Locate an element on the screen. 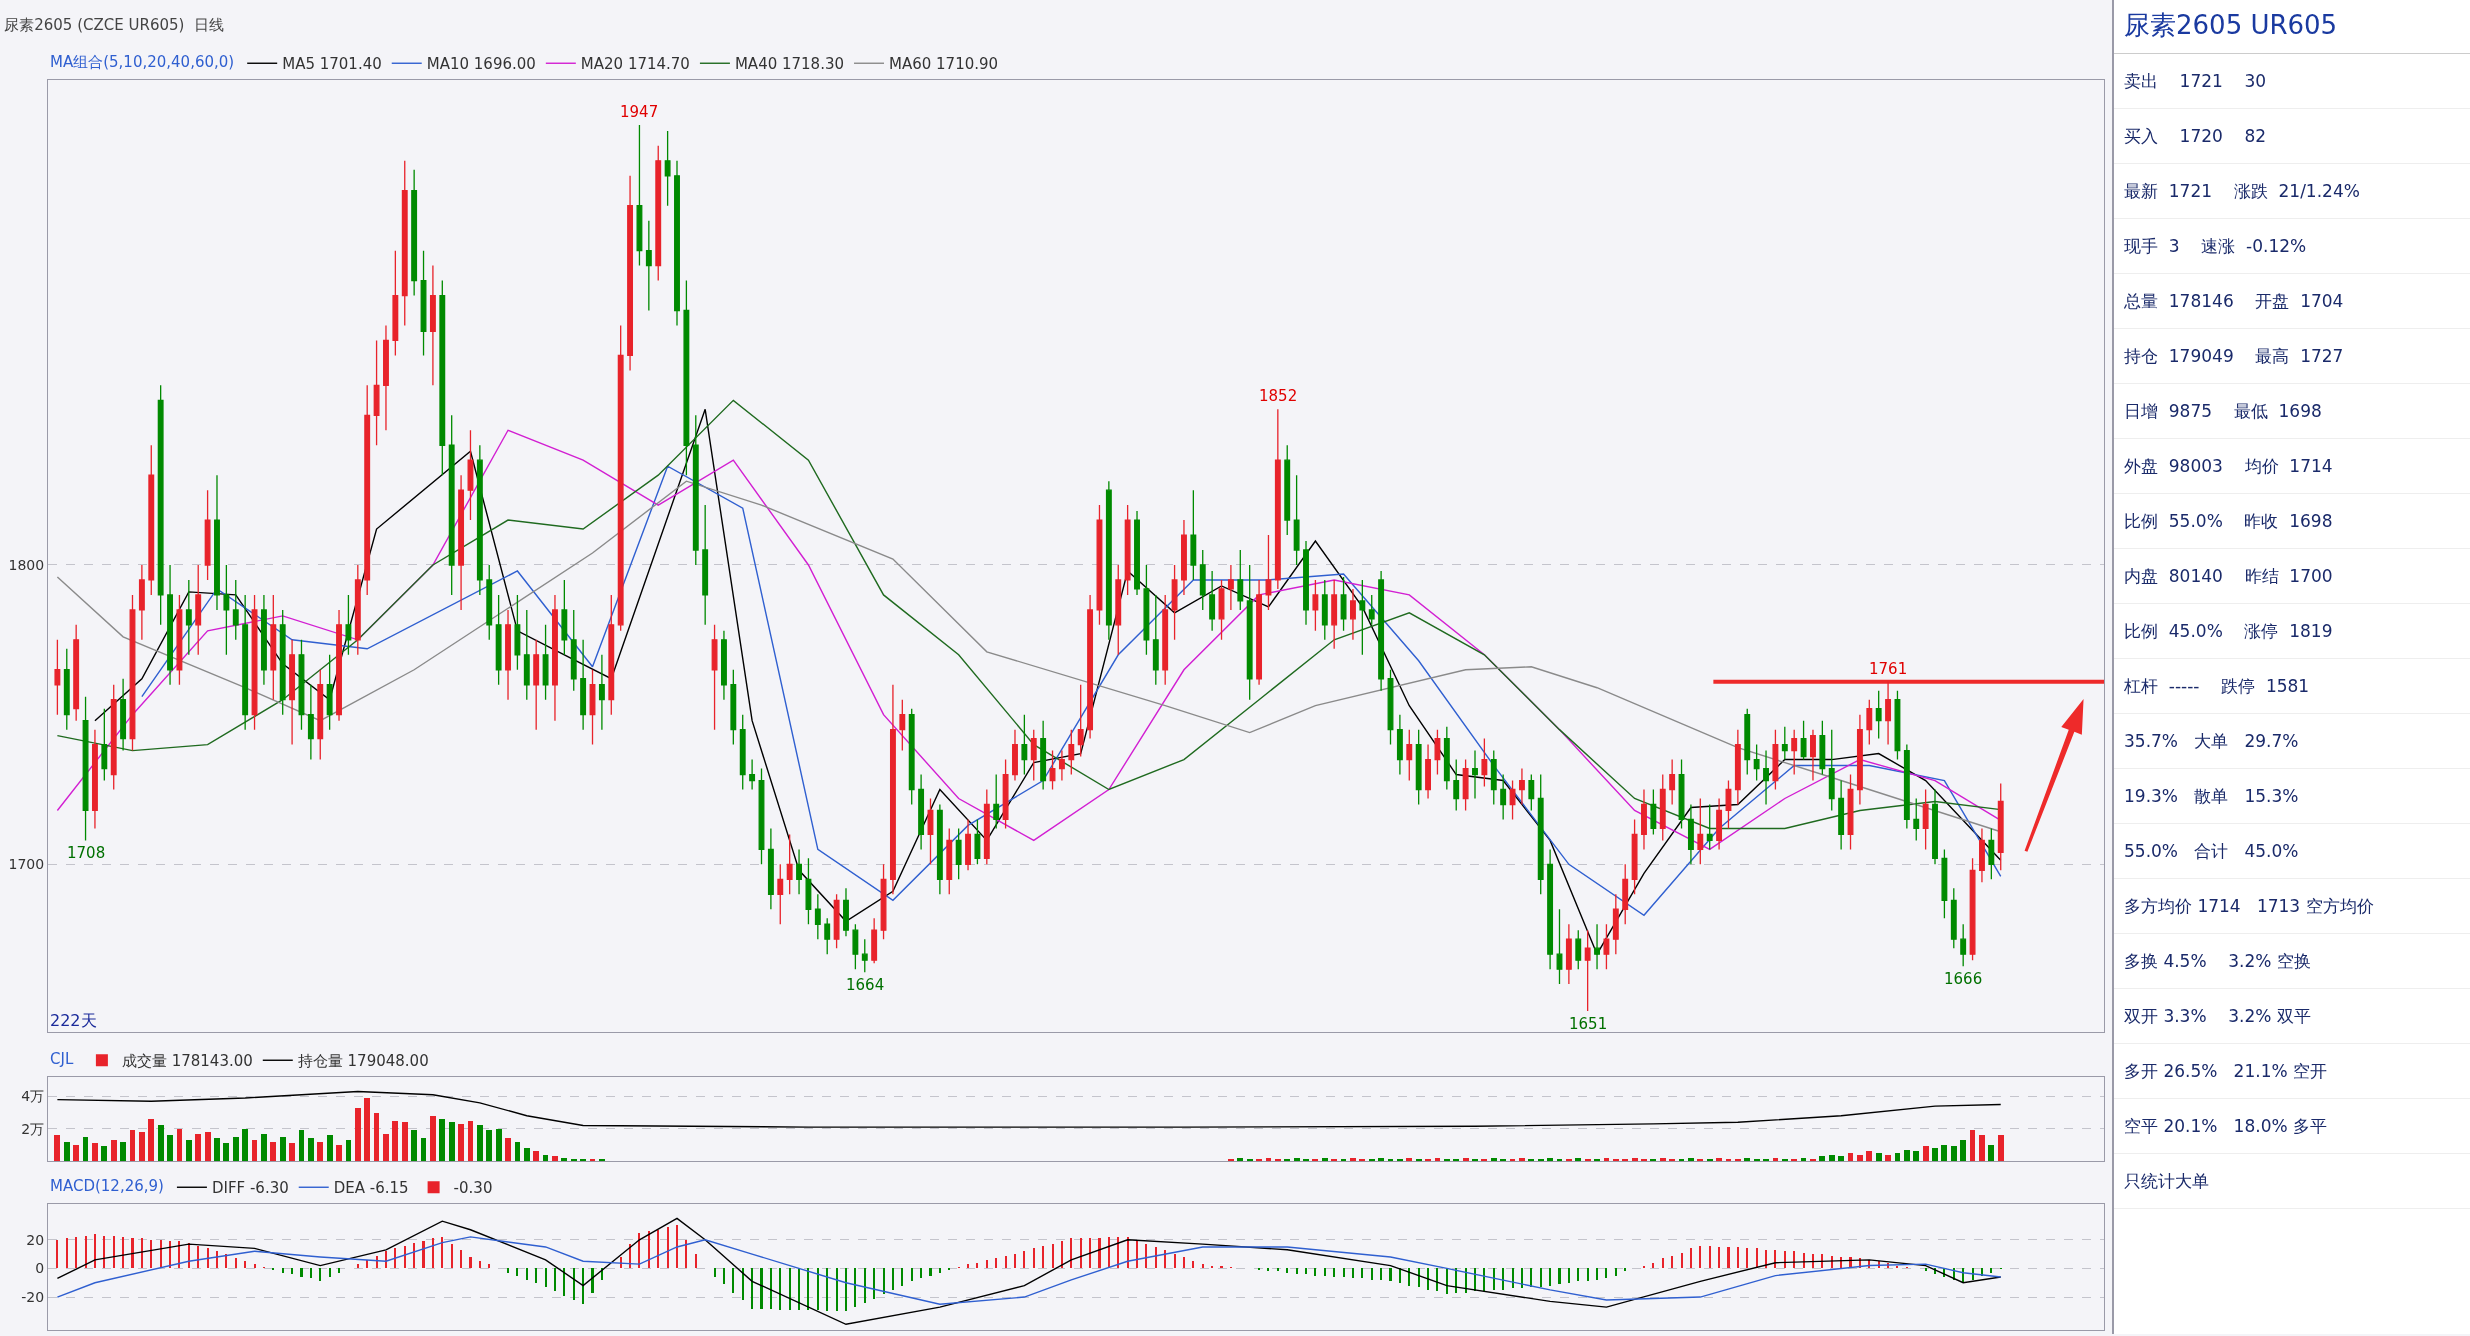 This screenshot has width=2470, height=1336. text: 持仓 179049 最高 1727 is located at coordinates (2292, 356).